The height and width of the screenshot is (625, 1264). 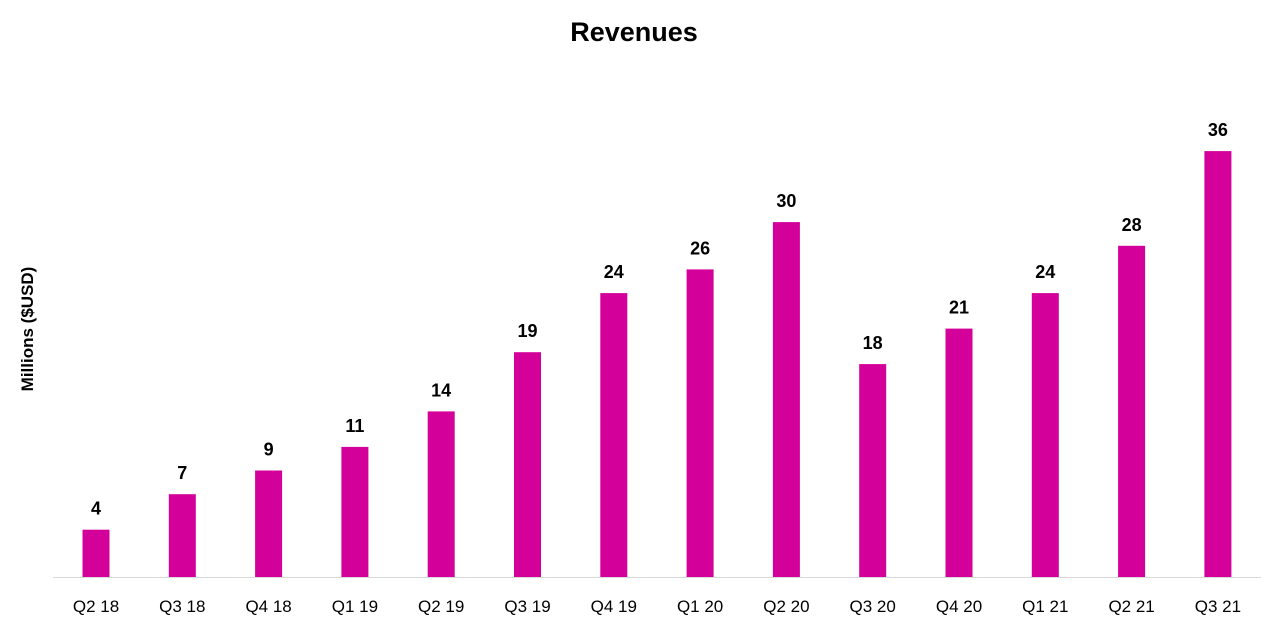 I want to click on data-label-q4-19: 24, so click(x=614, y=272).